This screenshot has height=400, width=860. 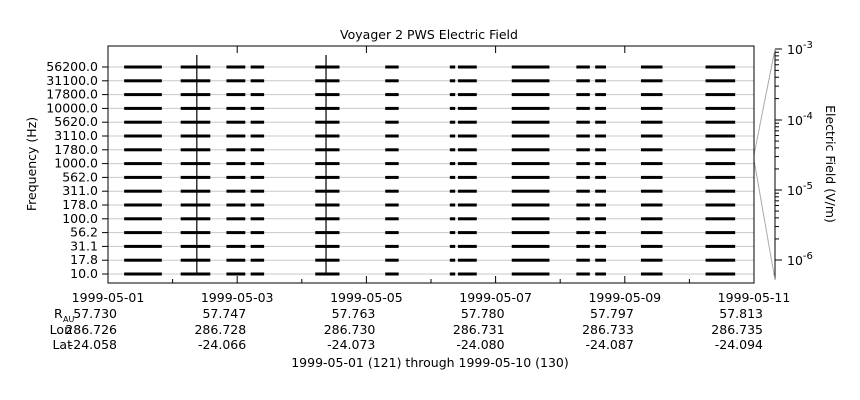 I want to click on y2-tick-exponent: -3, so click(x=808, y=45).